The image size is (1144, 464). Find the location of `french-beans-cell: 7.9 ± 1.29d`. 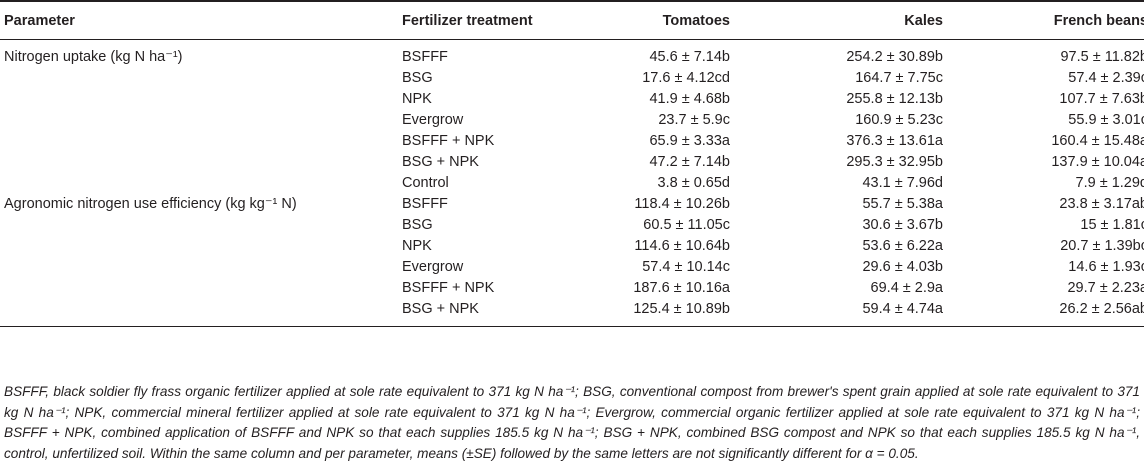

french-beans-cell: 7.9 ± 1.29d is located at coordinates (1109, 183).